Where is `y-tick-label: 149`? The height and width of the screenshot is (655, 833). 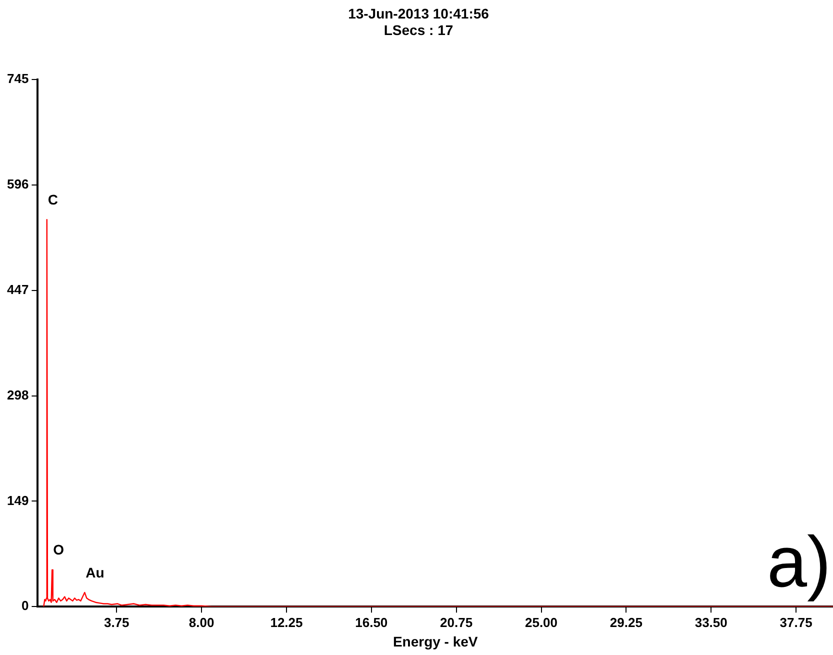
y-tick-label: 149 is located at coordinates (17, 500).